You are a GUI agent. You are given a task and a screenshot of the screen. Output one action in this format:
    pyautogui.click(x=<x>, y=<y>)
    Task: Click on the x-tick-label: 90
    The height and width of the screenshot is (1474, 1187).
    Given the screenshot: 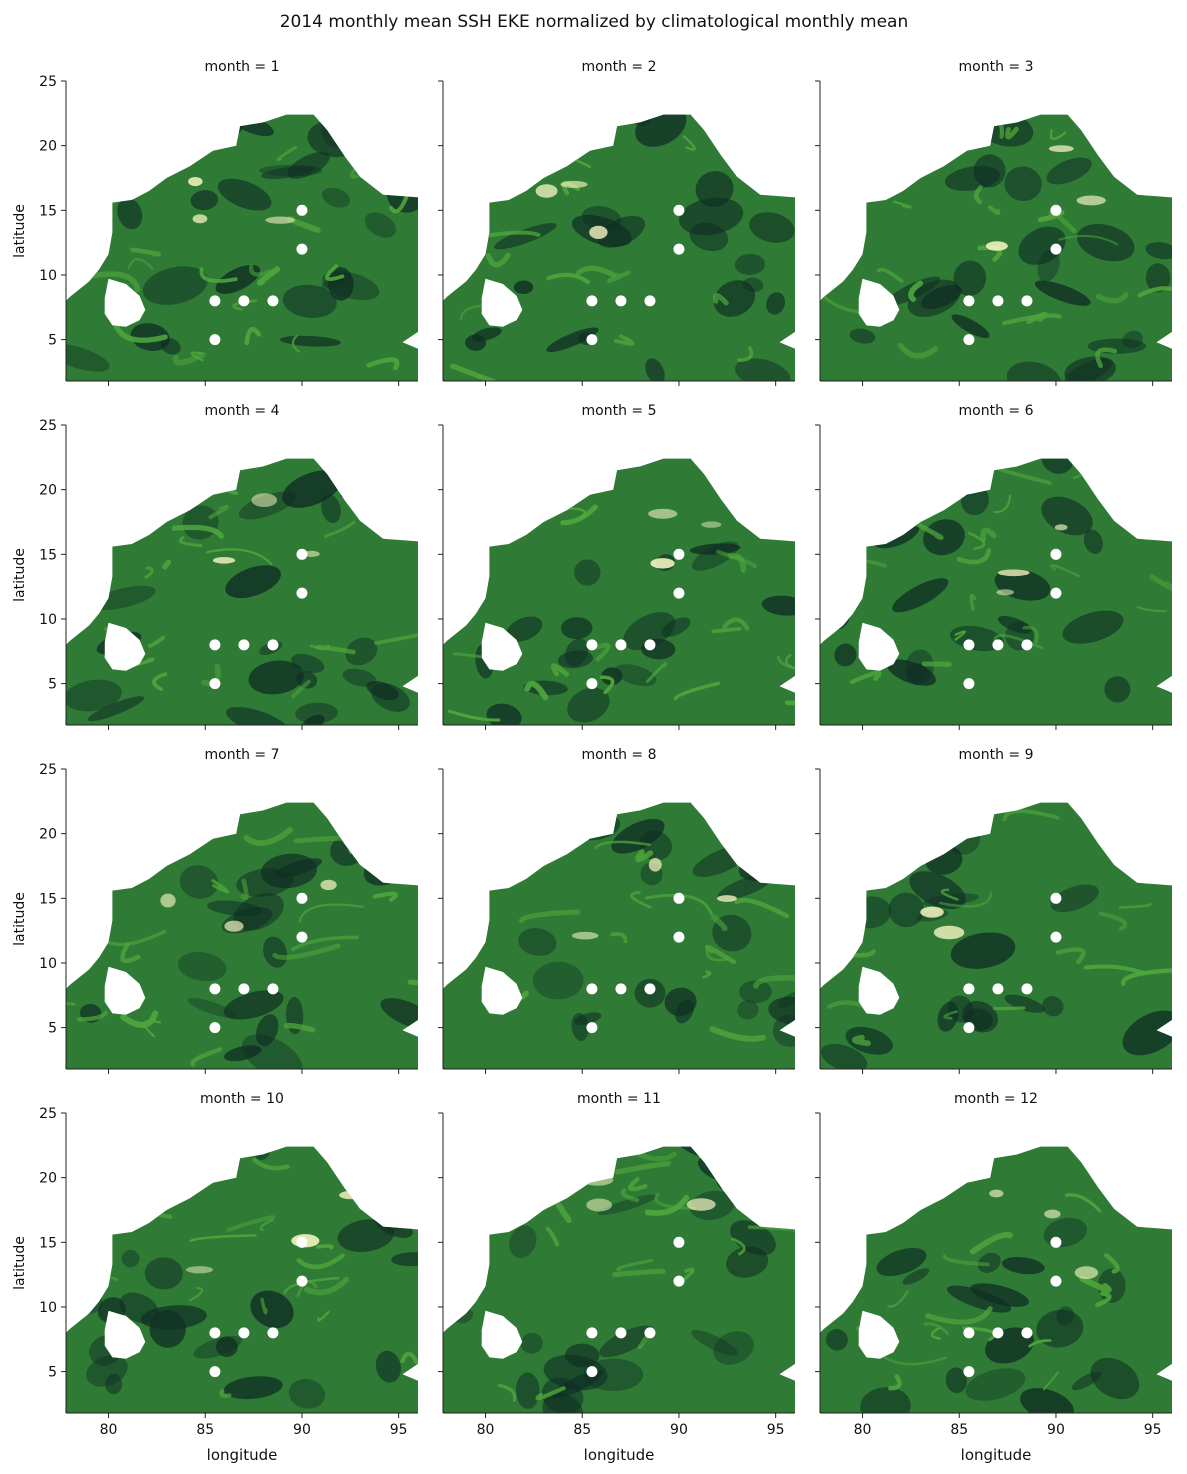 What is the action you would take?
    pyautogui.click(x=679, y=1430)
    